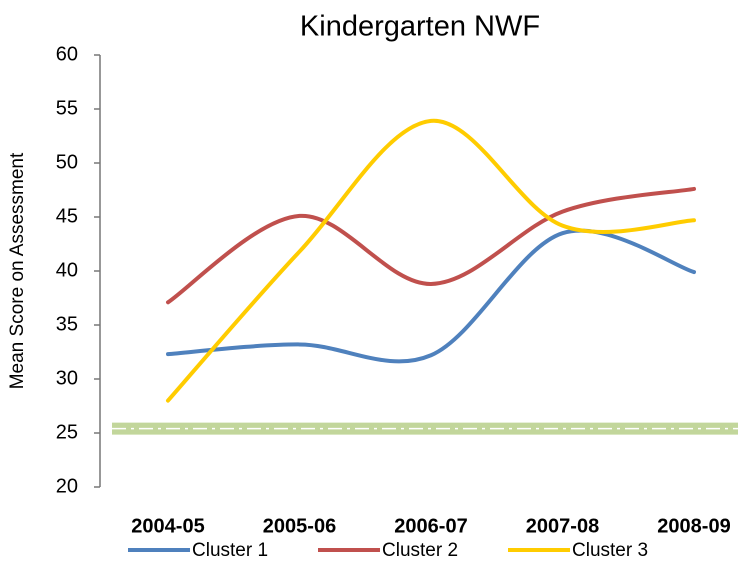 This screenshot has width=752, height=562. I want to click on y-tick-label: 50, so click(67, 162).